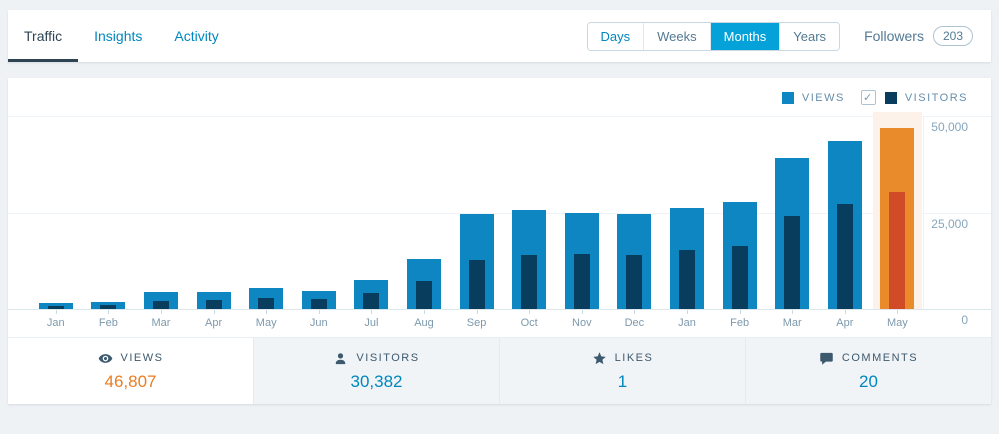 Image resolution: width=999 pixels, height=434 pixels. Describe the element at coordinates (615, 36) in the screenshot. I see `period-button-days: Days` at that location.